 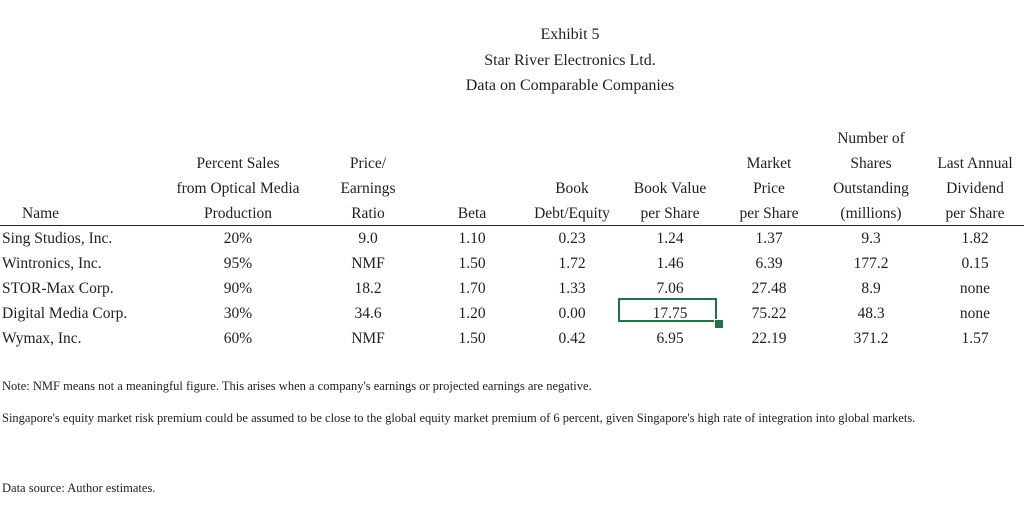 I want to click on cell-selection-border, so click(x=667, y=310).